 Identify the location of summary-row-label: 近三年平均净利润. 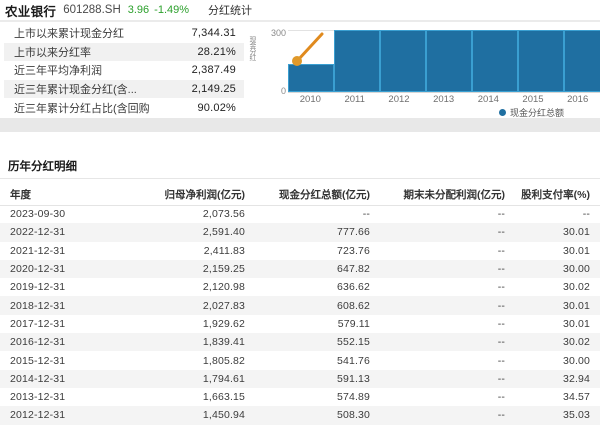
(58, 71).